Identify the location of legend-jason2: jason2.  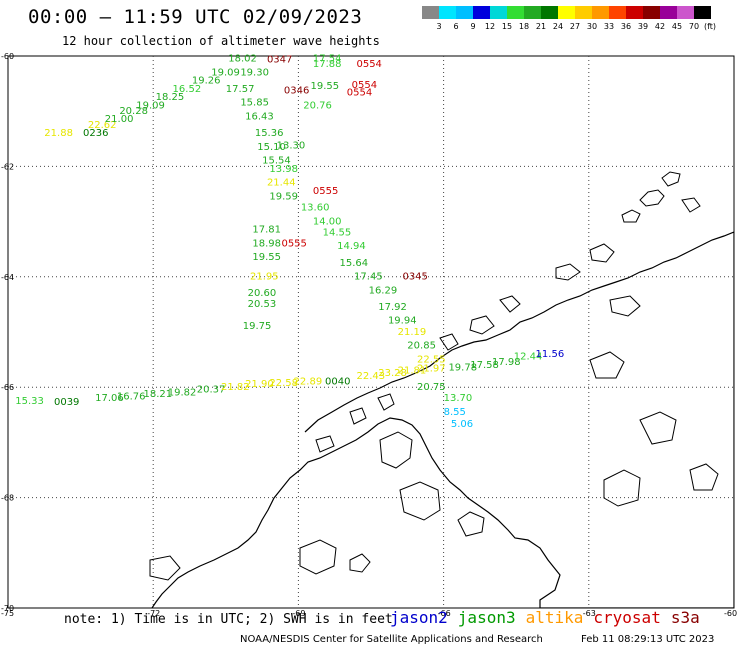
(419, 617).